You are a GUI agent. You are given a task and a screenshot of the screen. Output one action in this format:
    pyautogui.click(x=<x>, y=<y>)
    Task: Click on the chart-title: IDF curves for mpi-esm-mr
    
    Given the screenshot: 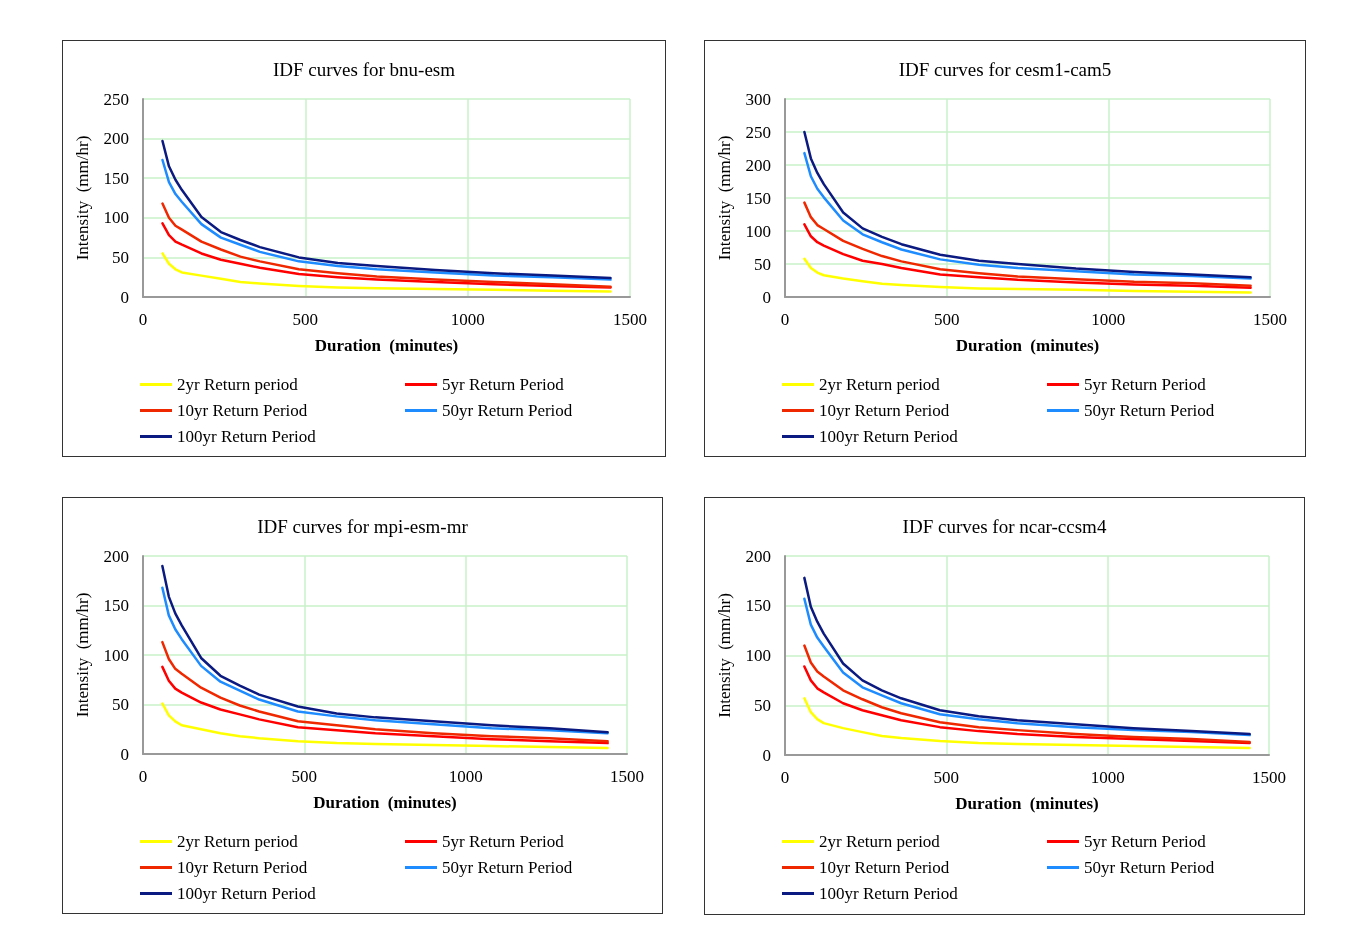 What is the action you would take?
    pyautogui.click(x=363, y=526)
    